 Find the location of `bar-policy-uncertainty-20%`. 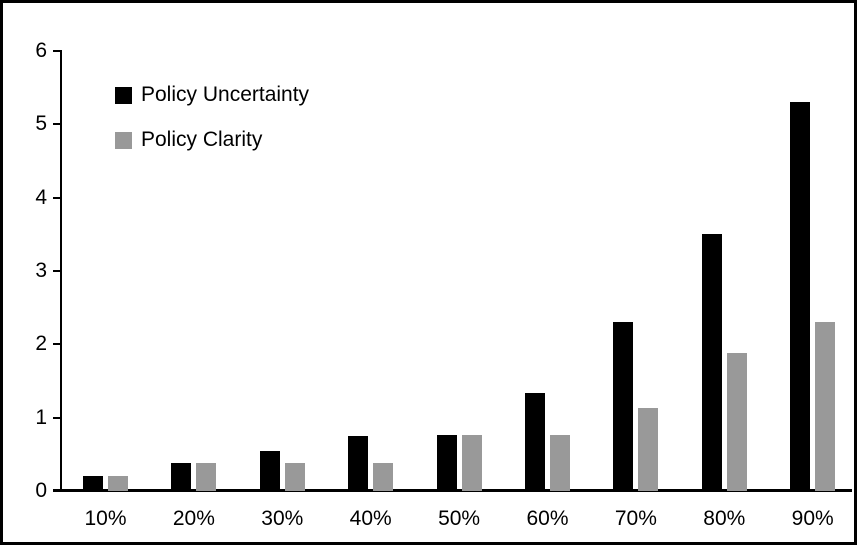

bar-policy-uncertainty-20% is located at coordinates (181, 477).